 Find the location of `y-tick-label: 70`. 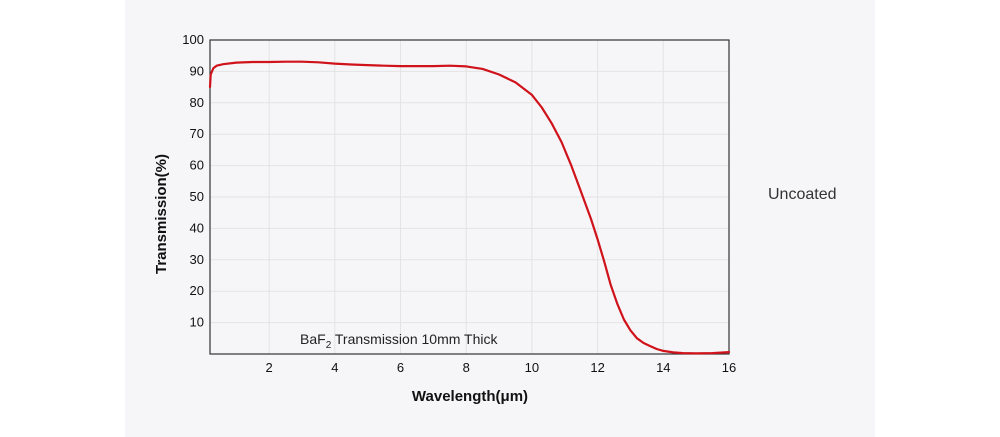

y-tick-label: 70 is located at coordinates (197, 133).